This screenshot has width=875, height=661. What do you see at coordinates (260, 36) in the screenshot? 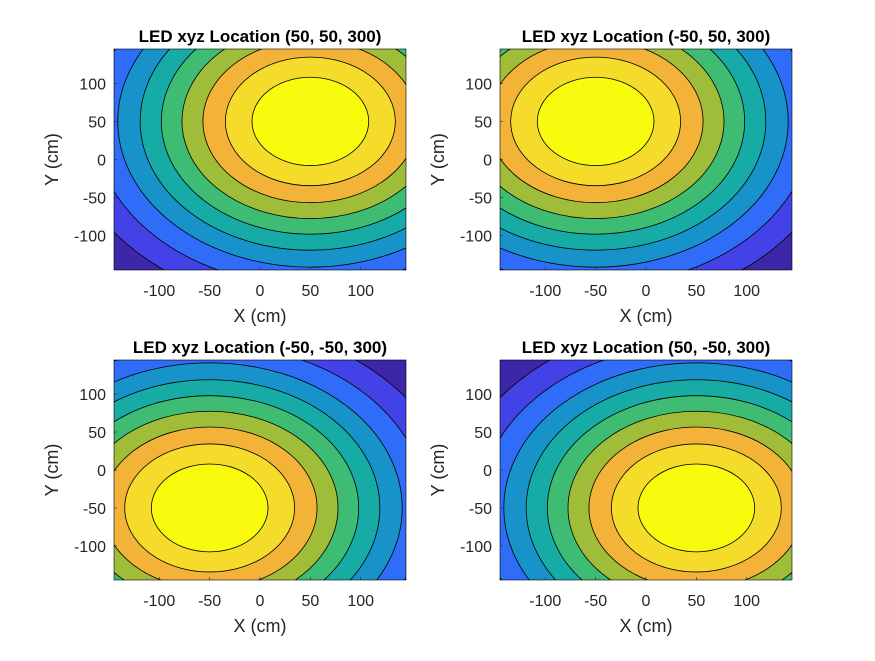
I see `subplot-title: LED xyz Location (50, 50, 300)` at bounding box center [260, 36].